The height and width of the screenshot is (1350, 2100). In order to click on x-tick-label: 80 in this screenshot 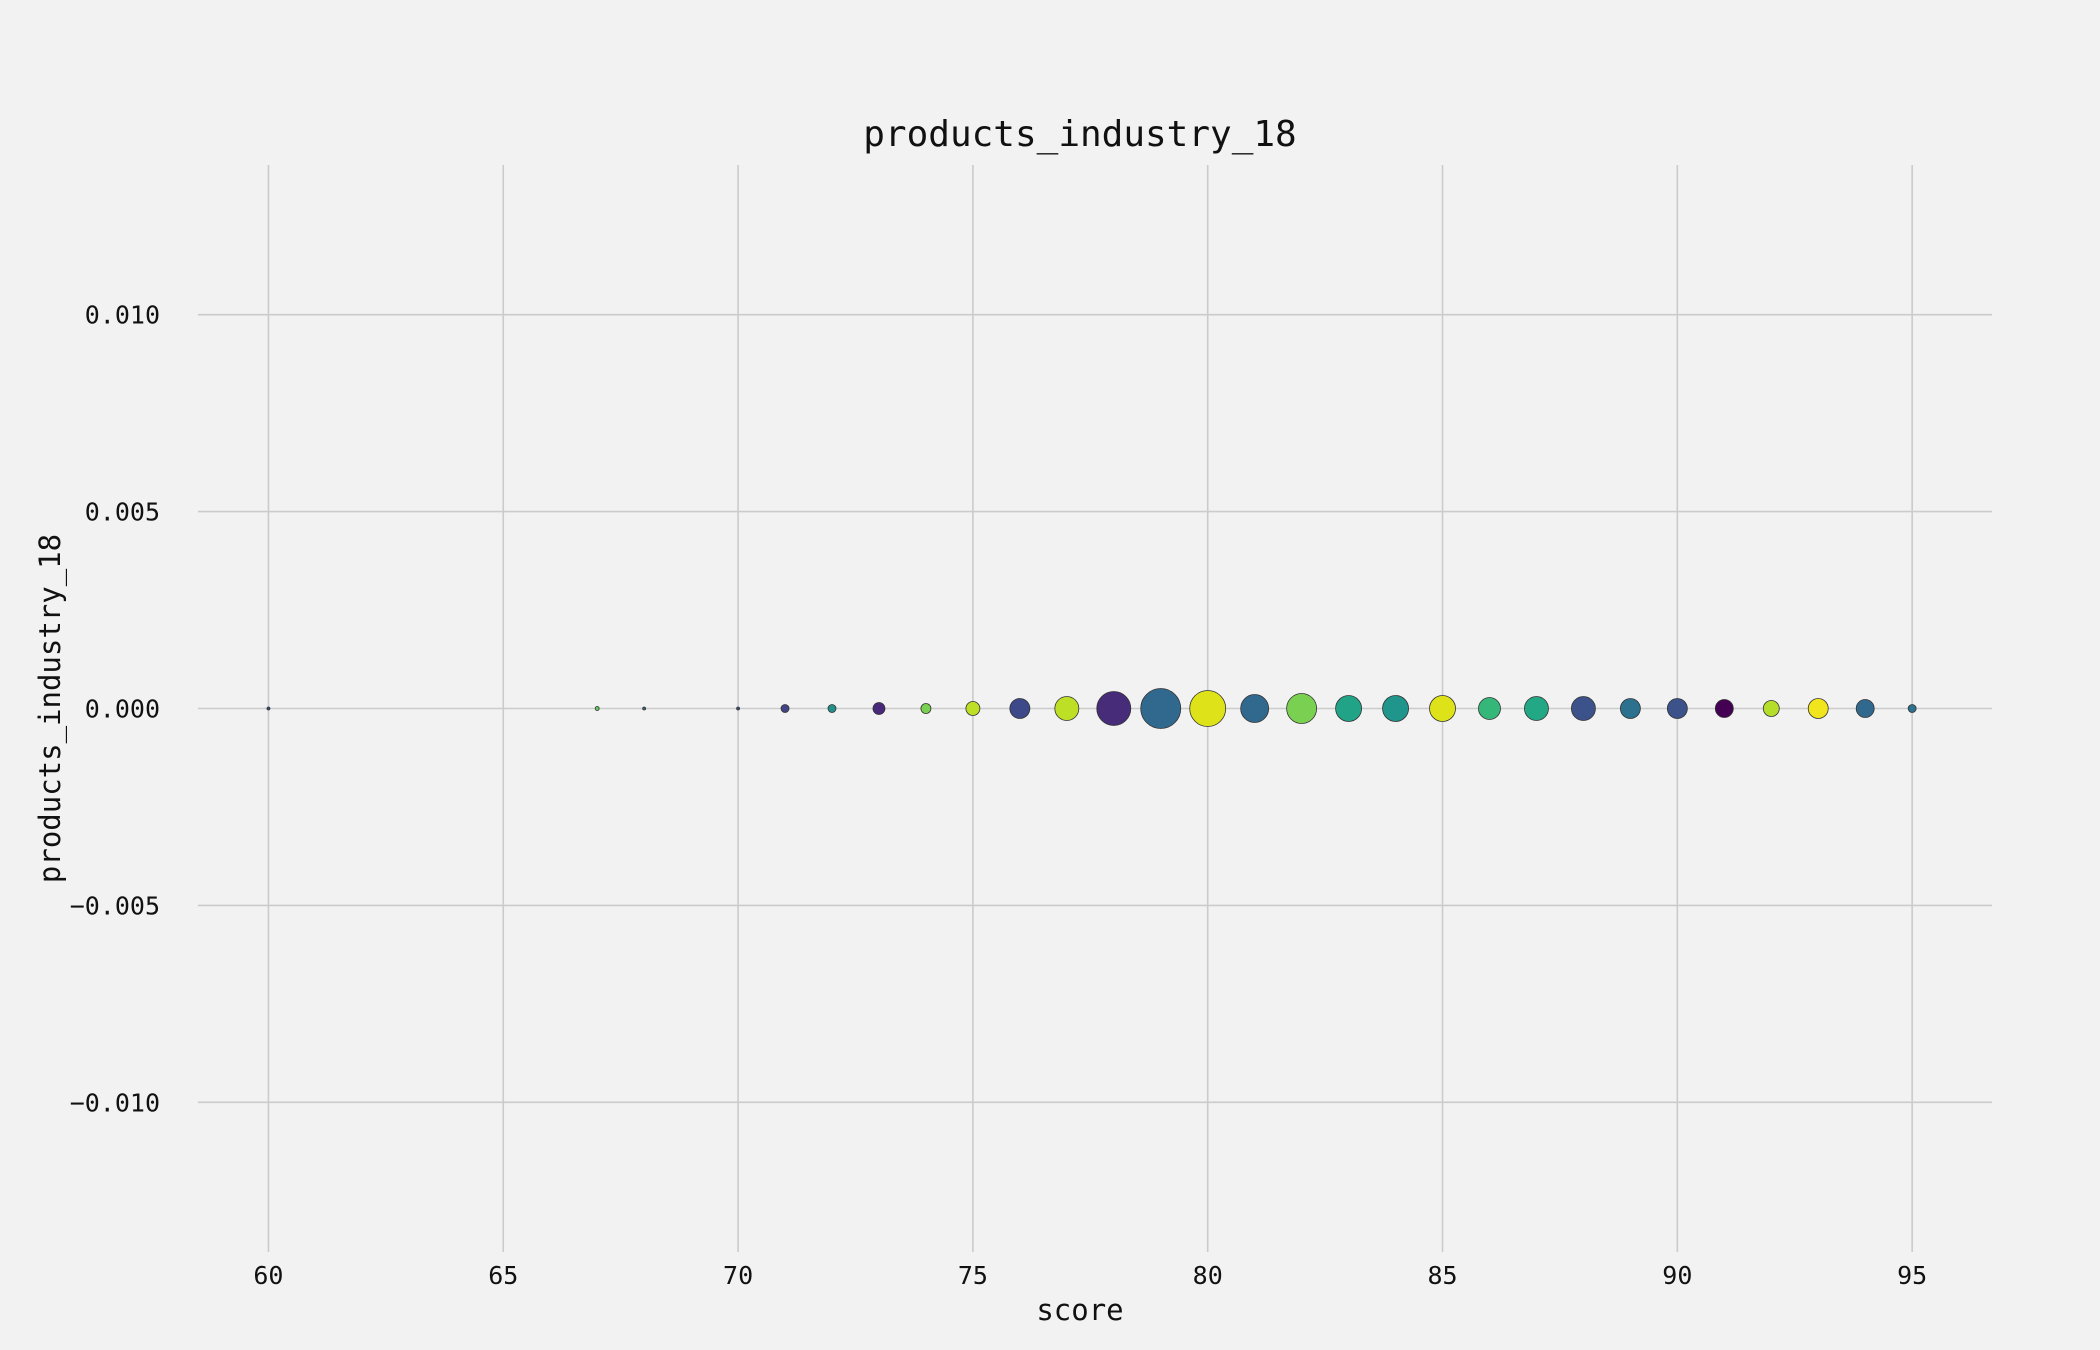, I will do `click(1208, 1275)`.